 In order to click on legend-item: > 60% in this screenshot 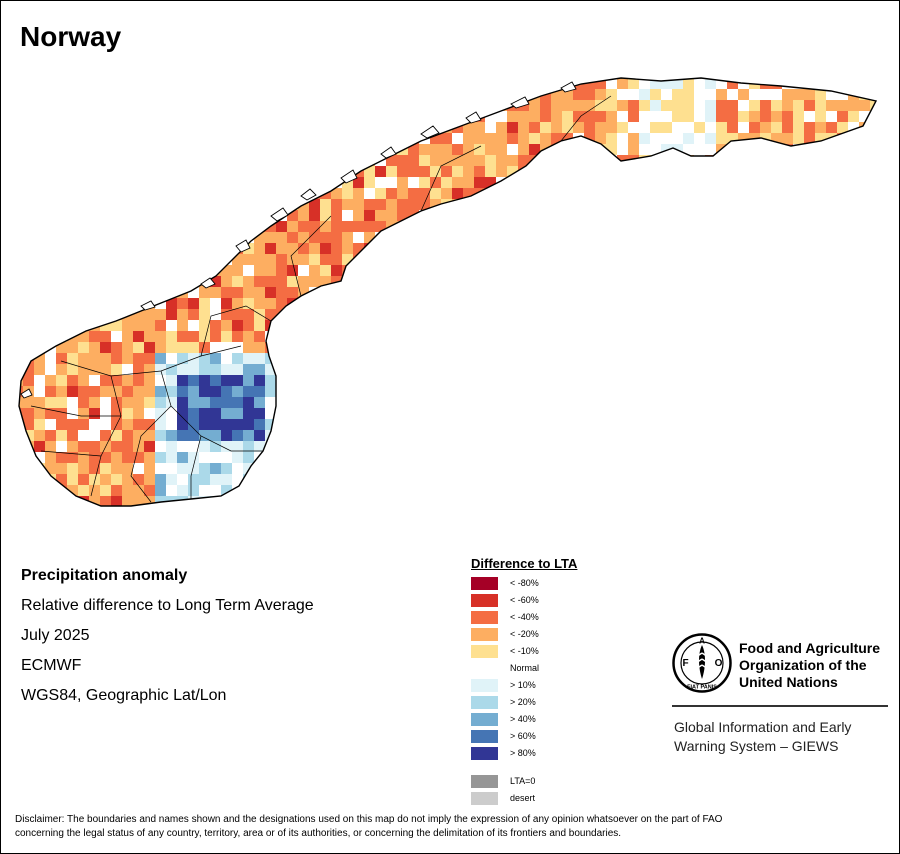, I will do `click(524, 736)`.